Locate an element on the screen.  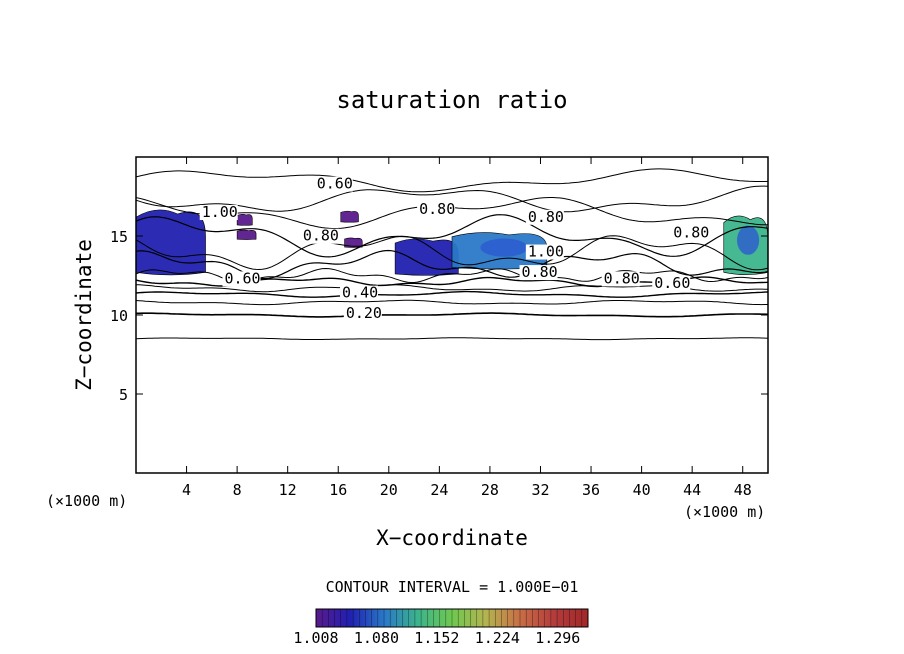
y-tick-label: 15 is located at coordinates (119, 237).